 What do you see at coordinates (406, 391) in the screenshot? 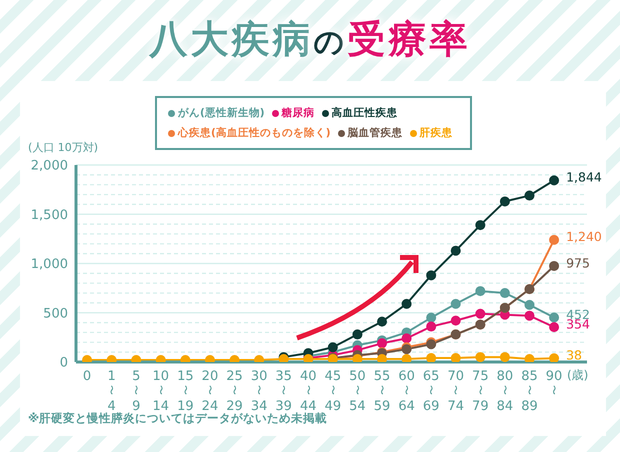
I see `x-tick-label: 60〜64` at bounding box center [406, 391].